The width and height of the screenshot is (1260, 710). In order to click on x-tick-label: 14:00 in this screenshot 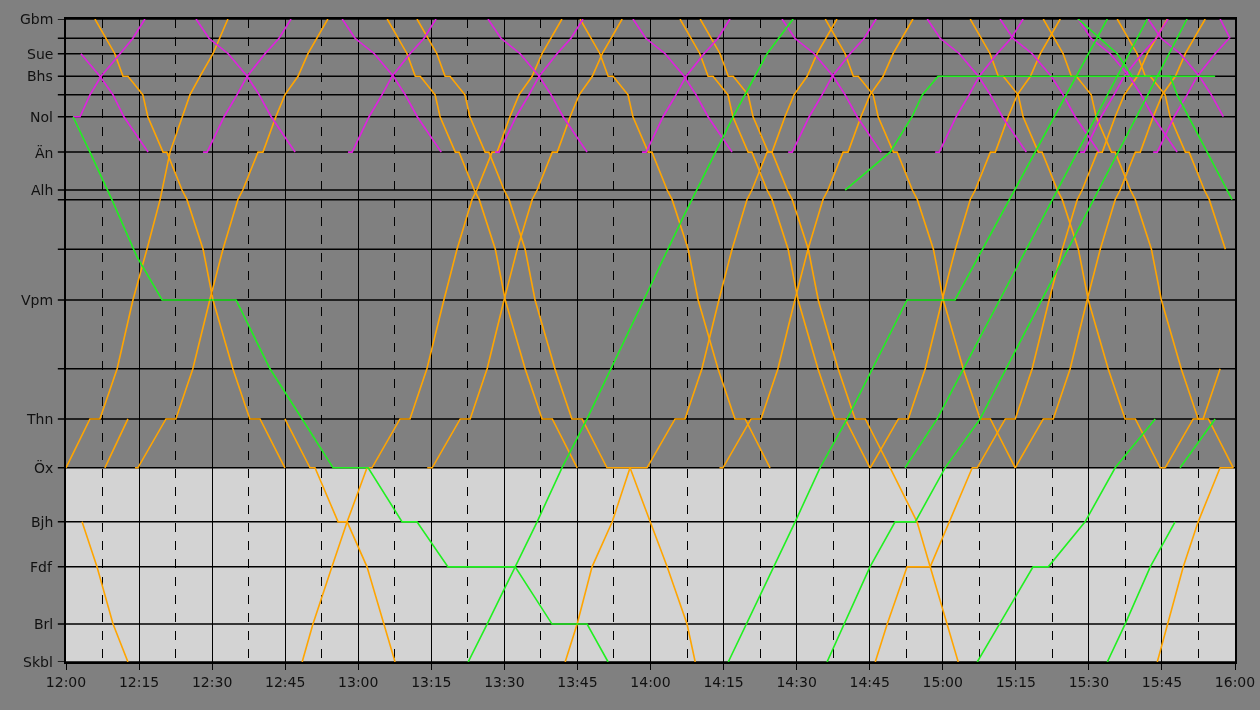, I will do `click(650, 681)`.